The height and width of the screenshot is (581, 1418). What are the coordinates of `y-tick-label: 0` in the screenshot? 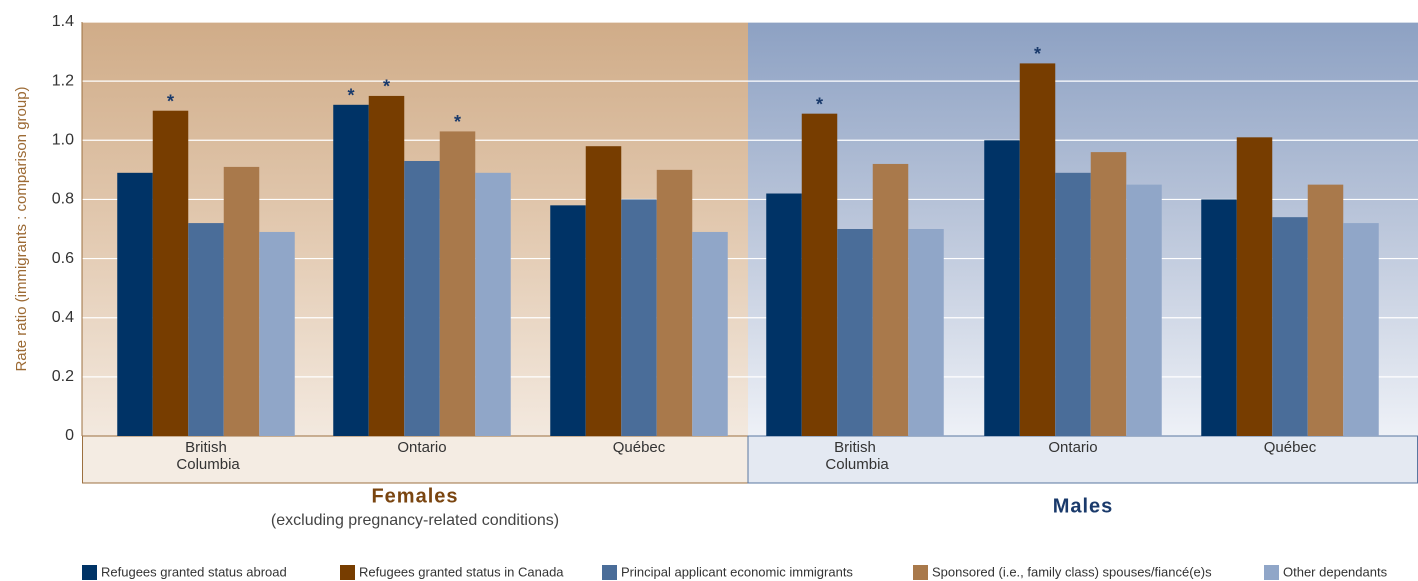 It's located at (69, 435).